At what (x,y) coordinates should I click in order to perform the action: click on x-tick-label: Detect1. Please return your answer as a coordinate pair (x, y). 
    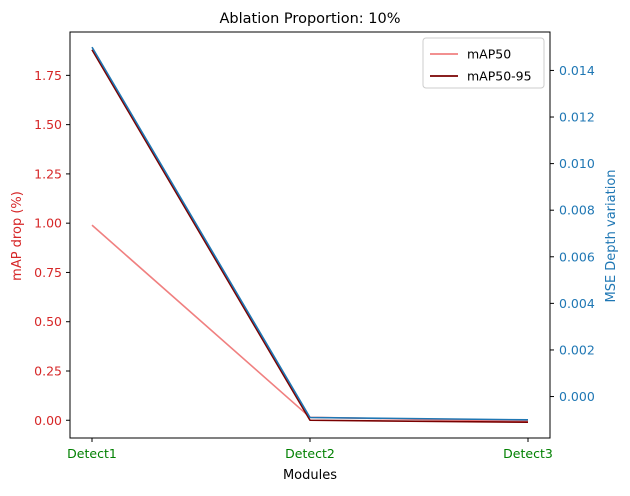
    Looking at the image, I should click on (92, 453).